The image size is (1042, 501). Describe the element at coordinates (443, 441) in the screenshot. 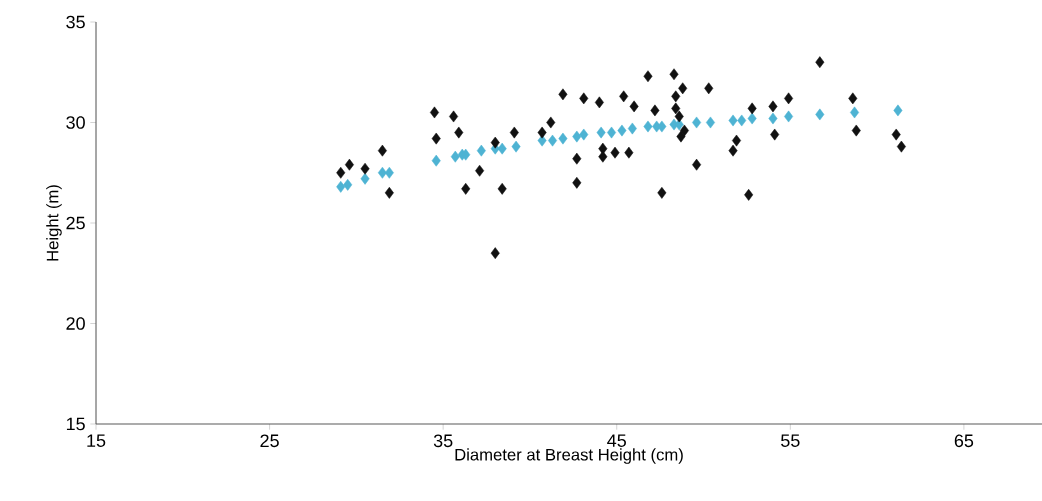

I see `x-tick-label: 35` at that location.